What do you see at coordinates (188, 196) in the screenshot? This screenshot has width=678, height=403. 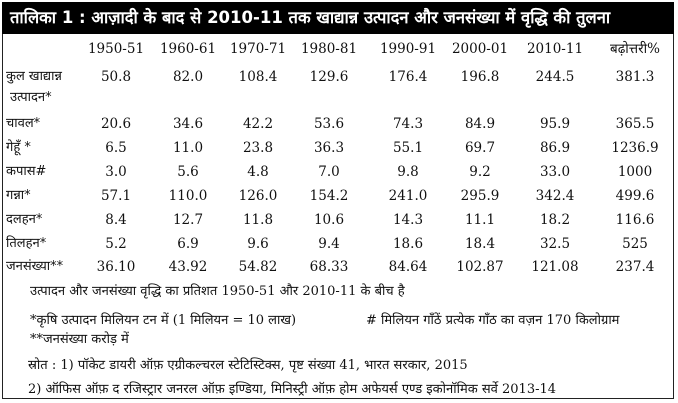 I see `table-cell: 110.0` at bounding box center [188, 196].